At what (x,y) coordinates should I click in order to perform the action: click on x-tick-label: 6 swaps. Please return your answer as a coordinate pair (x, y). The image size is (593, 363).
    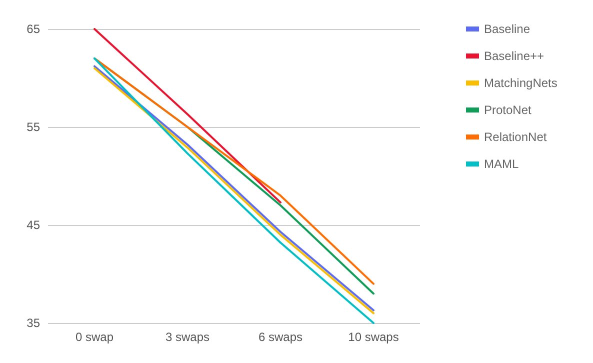
    Looking at the image, I should click on (280, 337).